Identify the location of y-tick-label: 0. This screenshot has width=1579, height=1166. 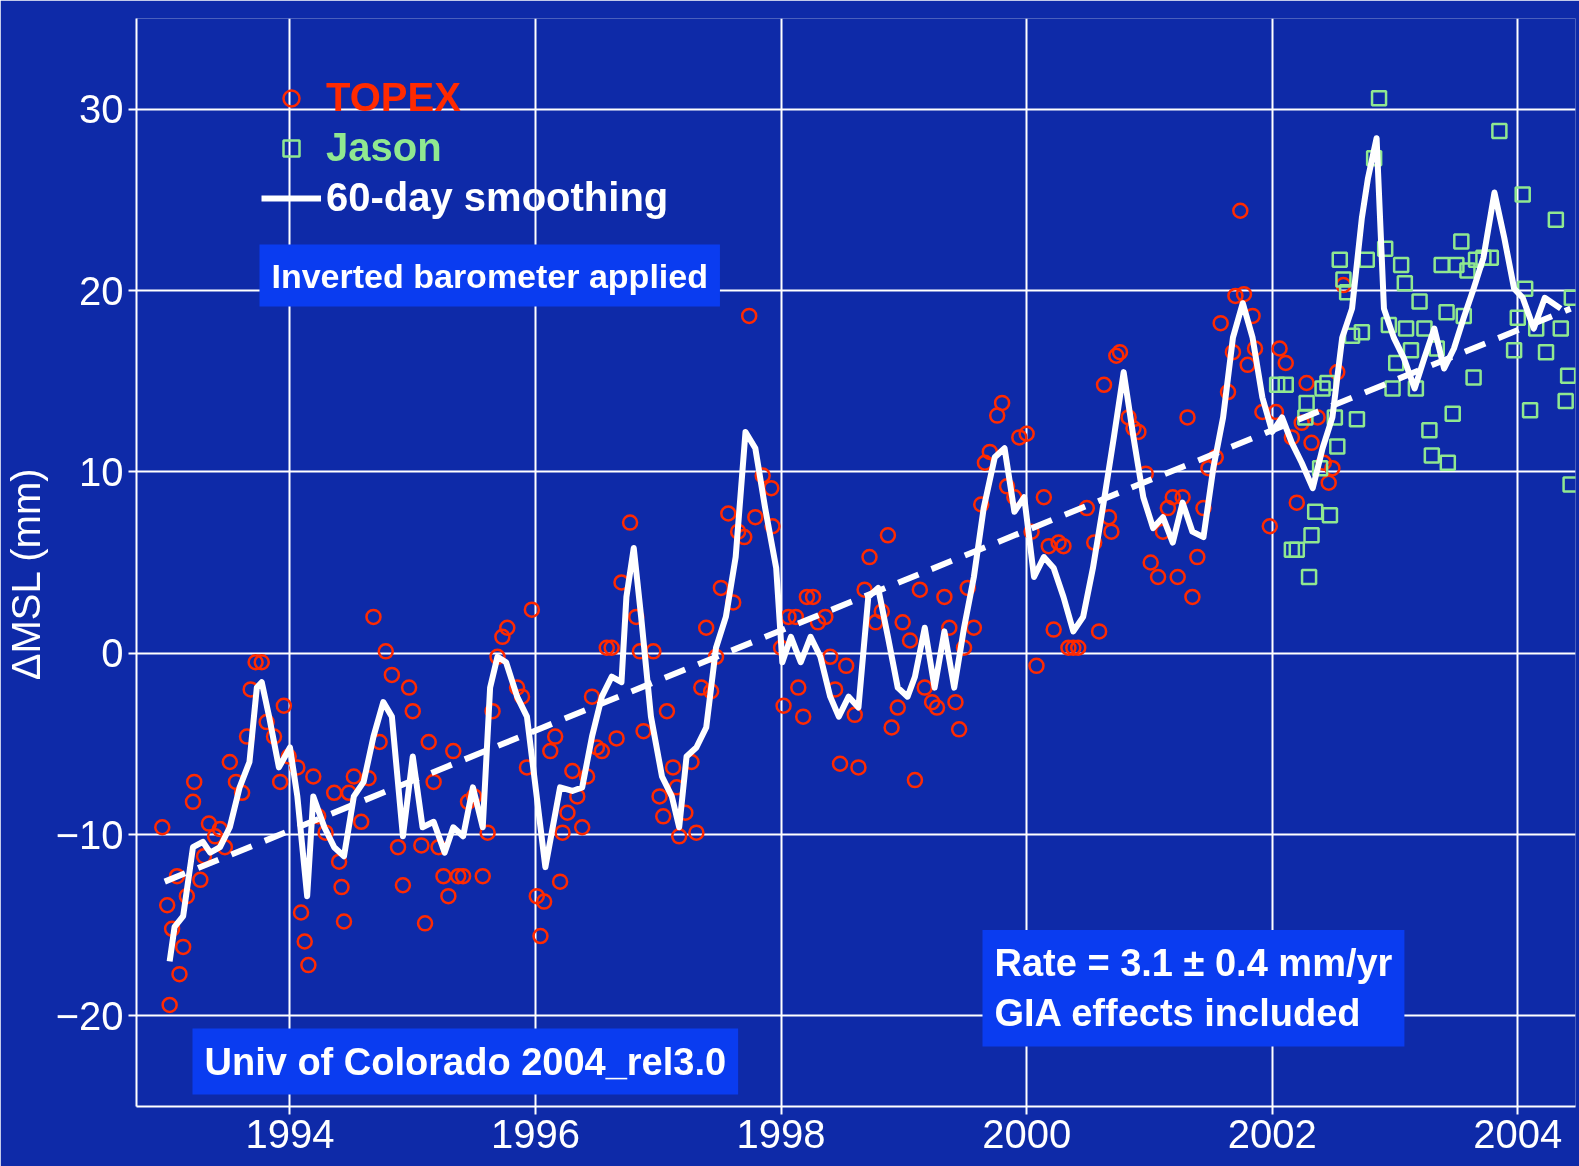
(112, 653).